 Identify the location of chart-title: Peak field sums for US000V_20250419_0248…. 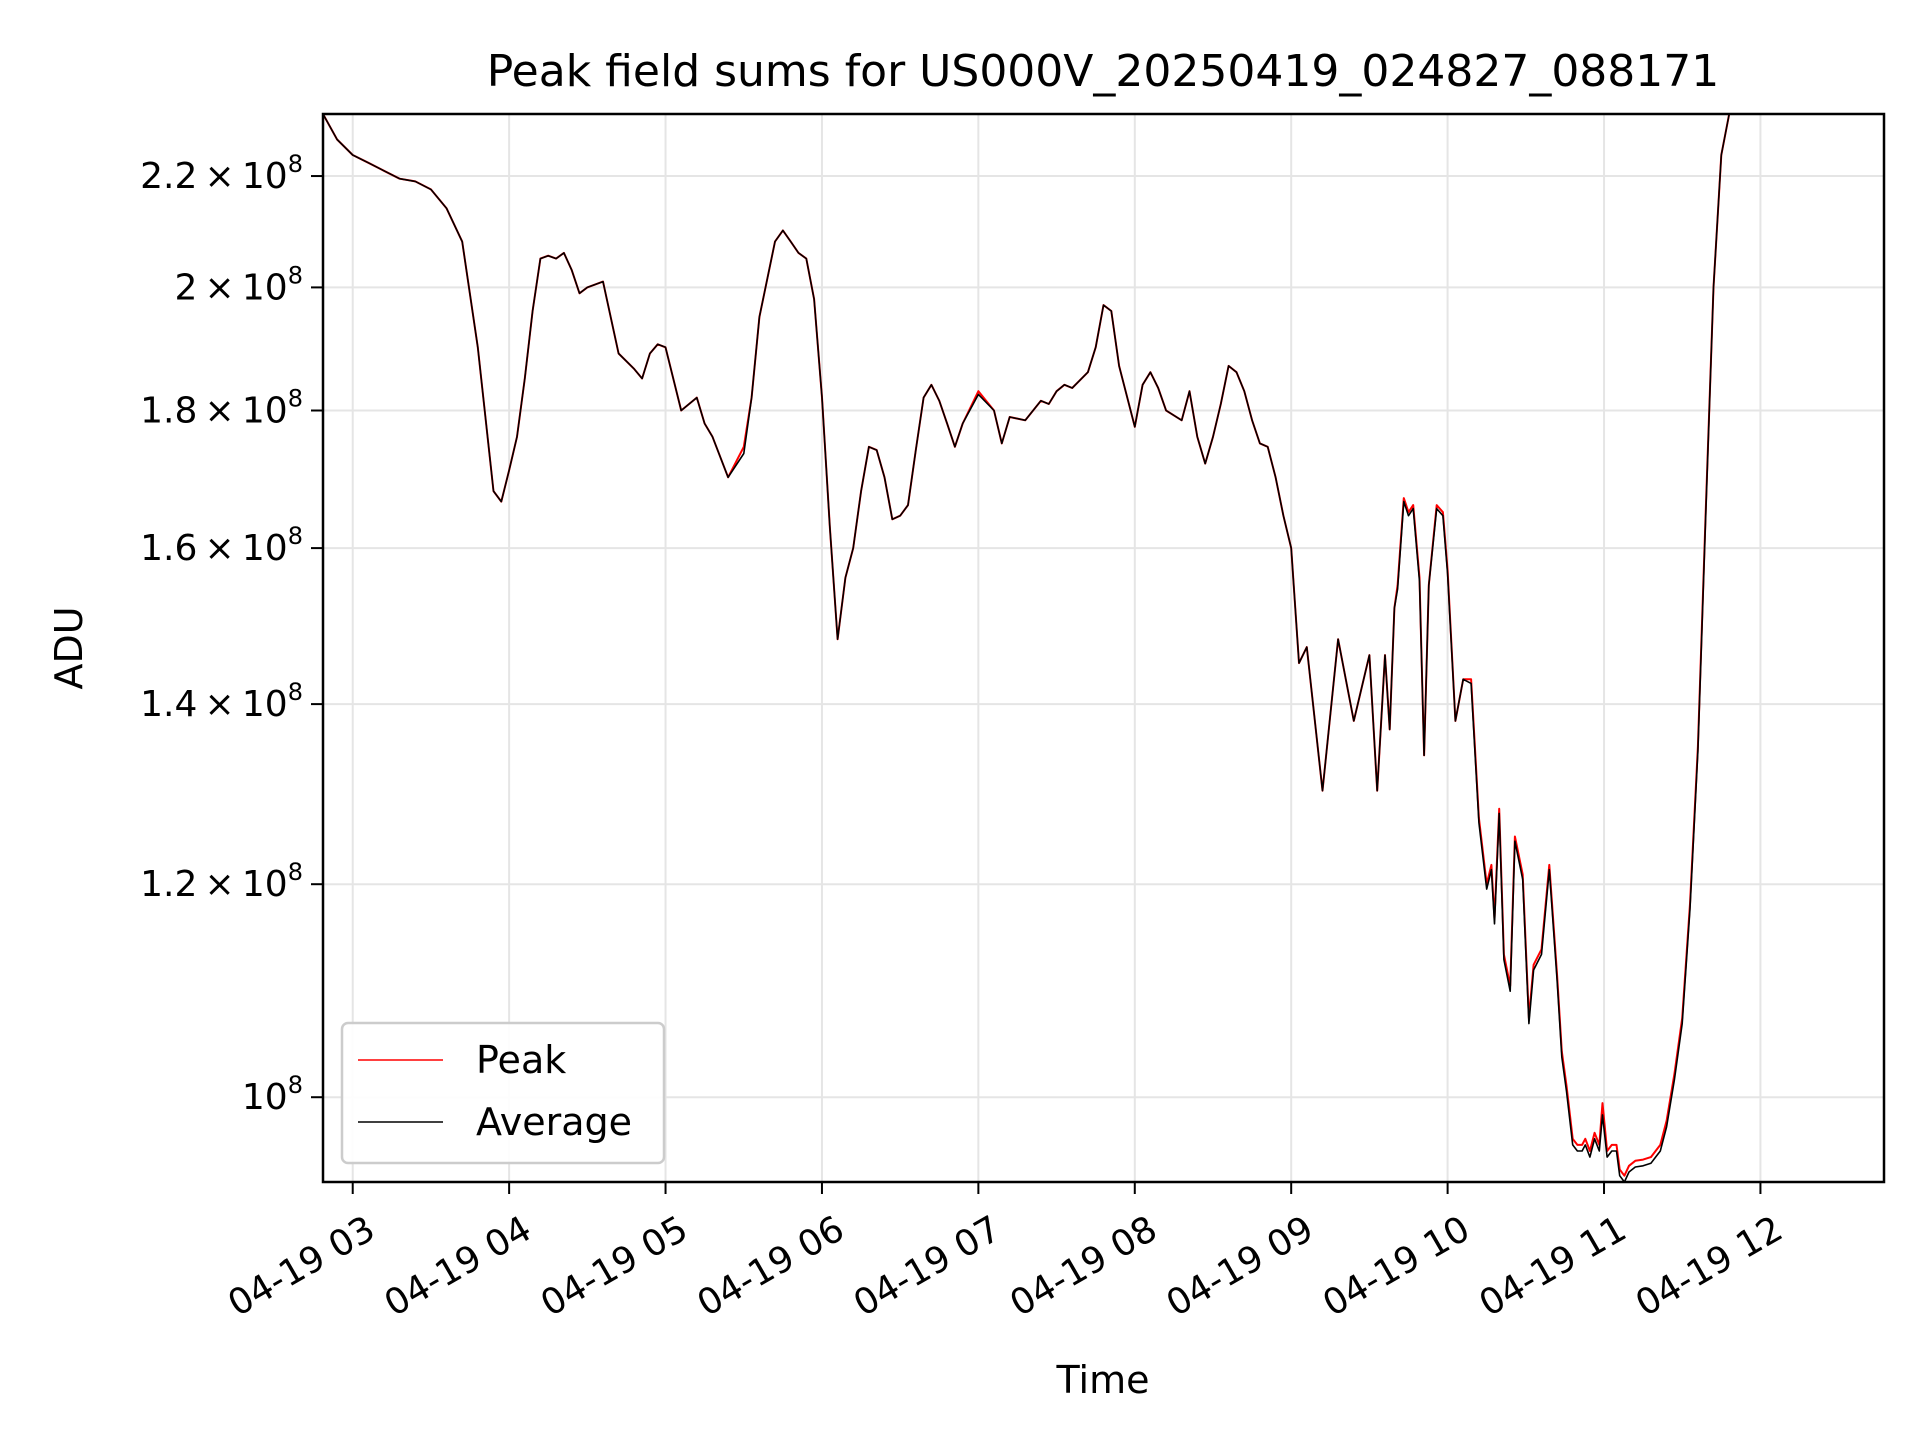
(1103, 71).